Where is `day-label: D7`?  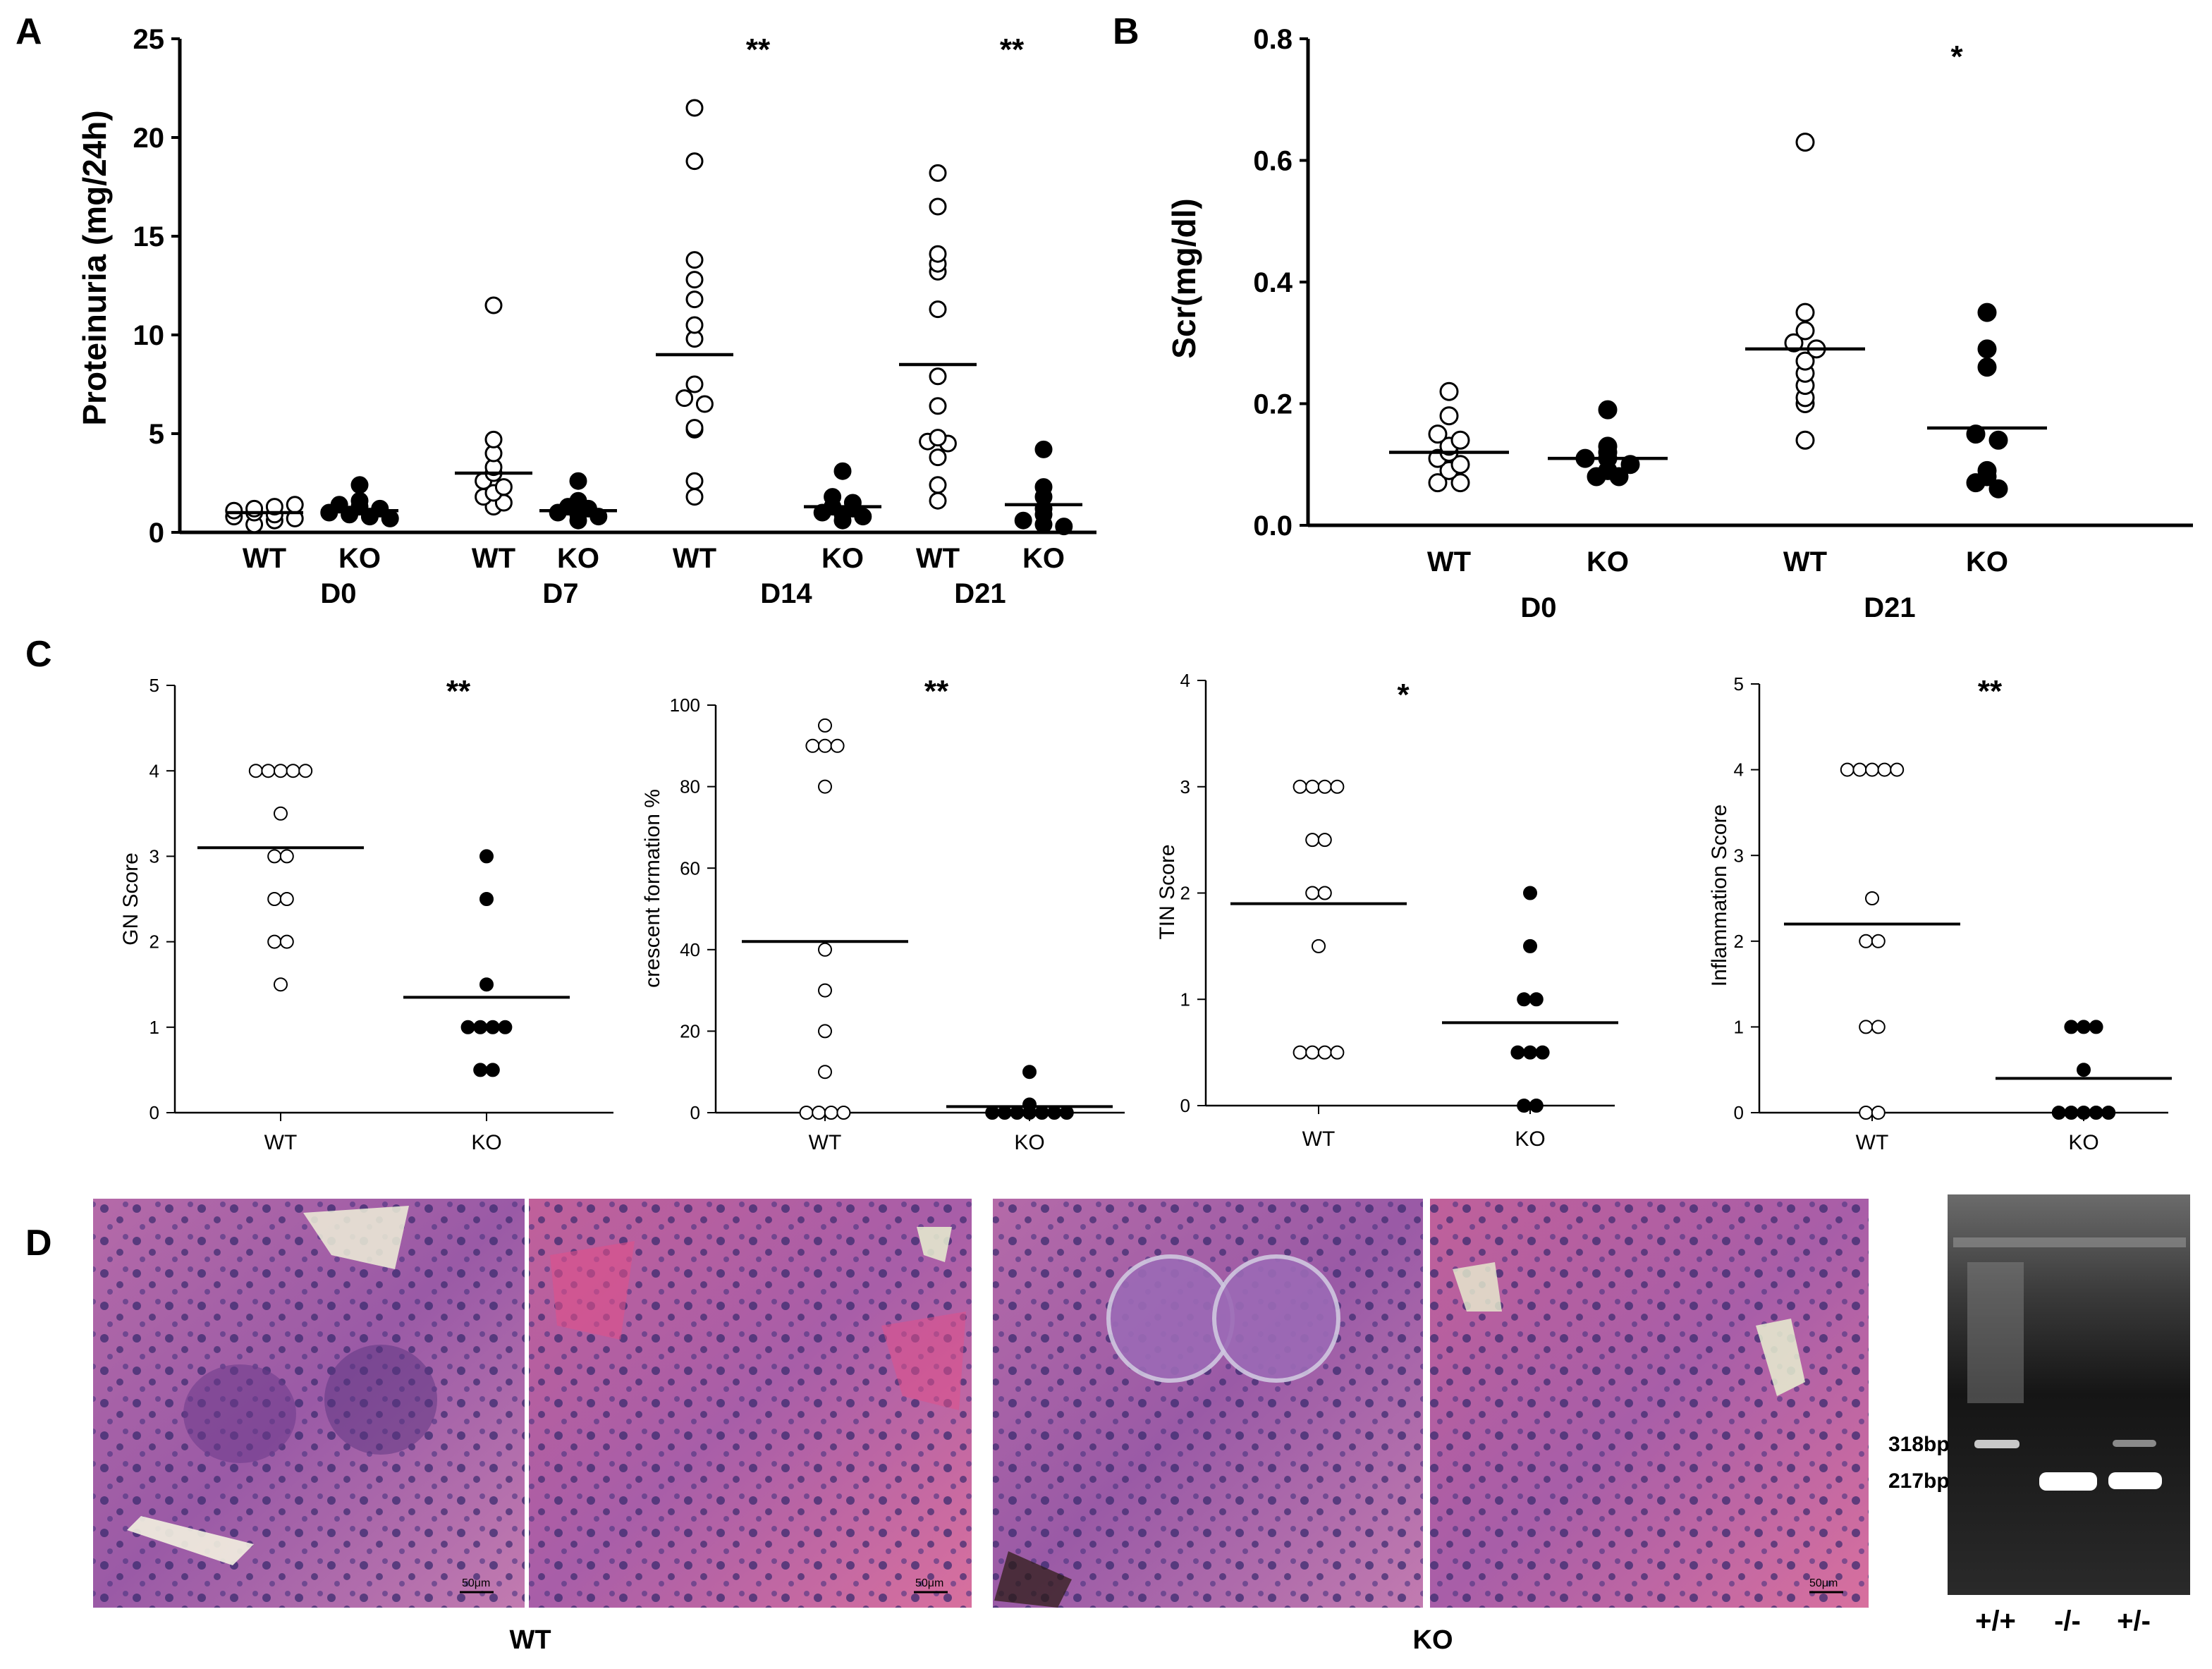
day-label: D7 is located at coordinates (560, 593).